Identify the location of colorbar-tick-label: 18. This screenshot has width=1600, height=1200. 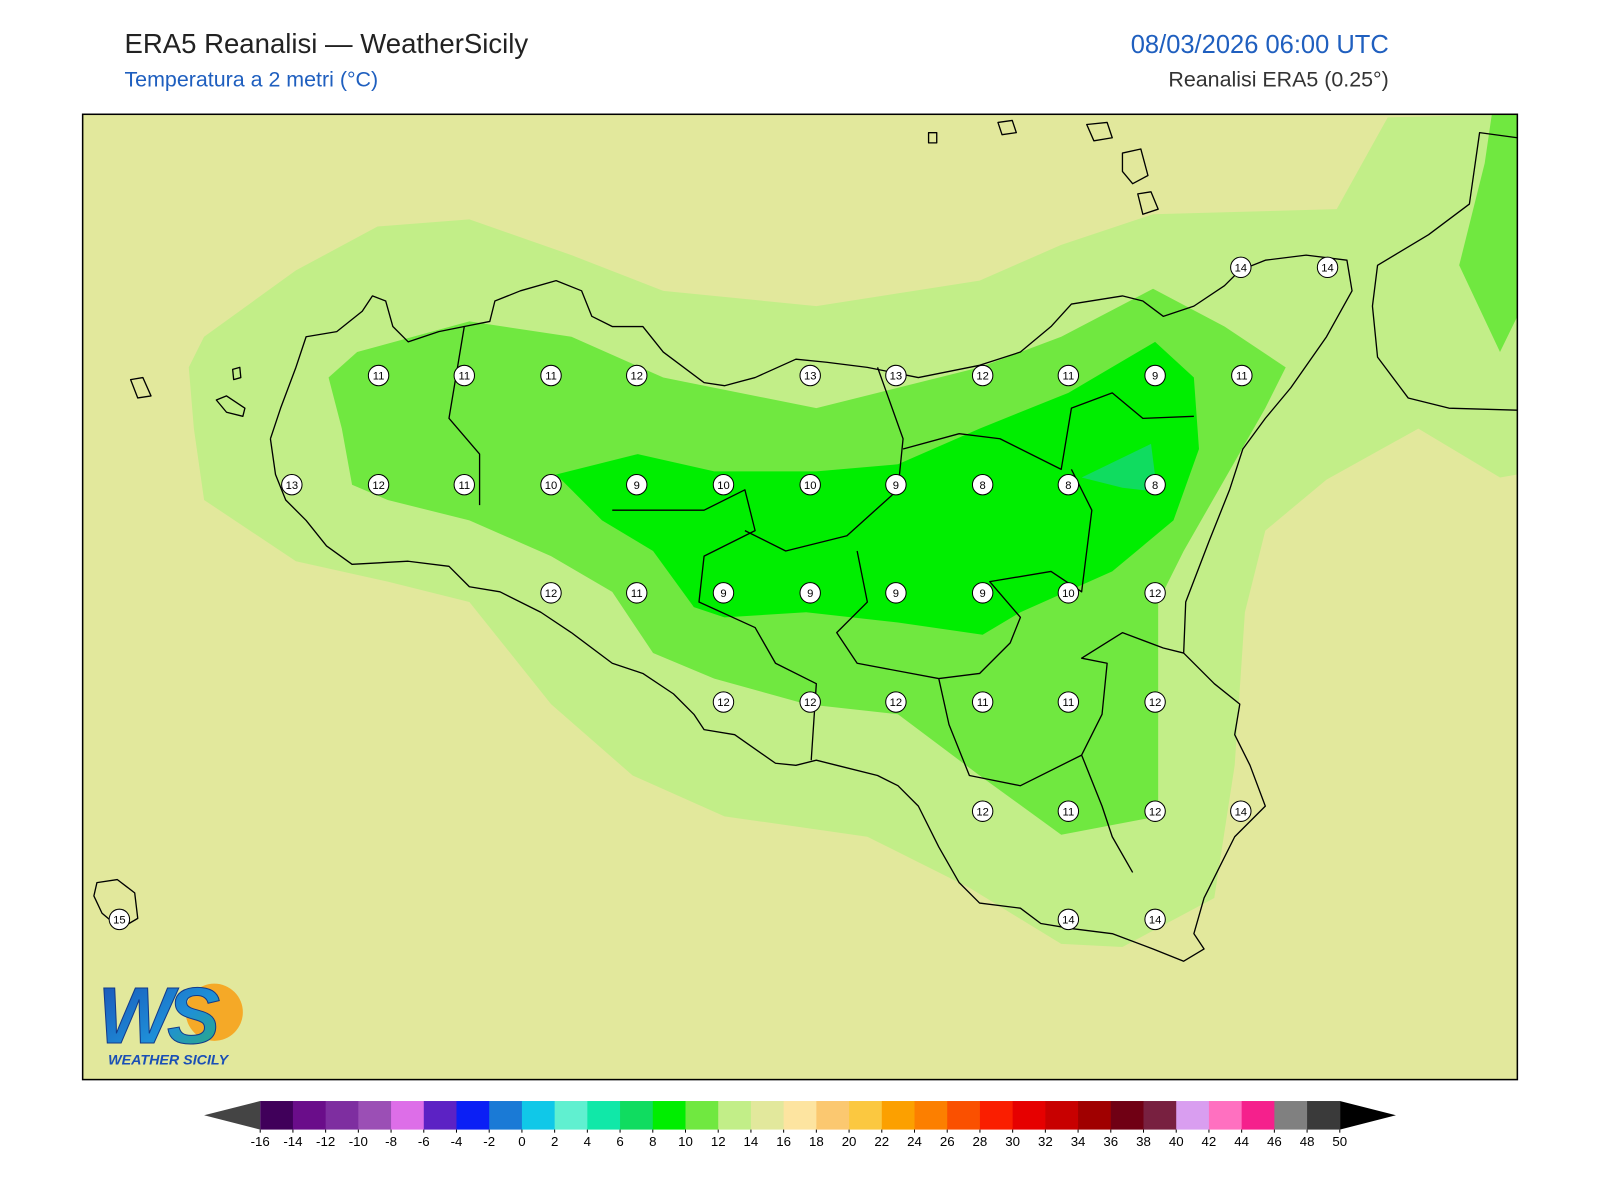
(816, 1141).